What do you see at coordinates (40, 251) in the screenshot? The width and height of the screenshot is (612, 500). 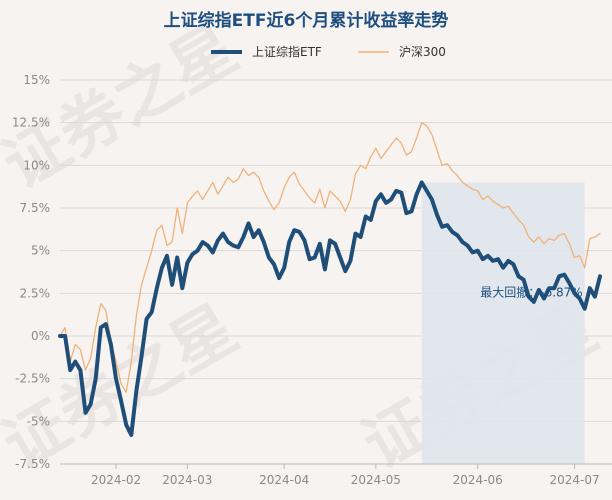 I see `y-tick-label: 5%` at bounding box center [40, 251].